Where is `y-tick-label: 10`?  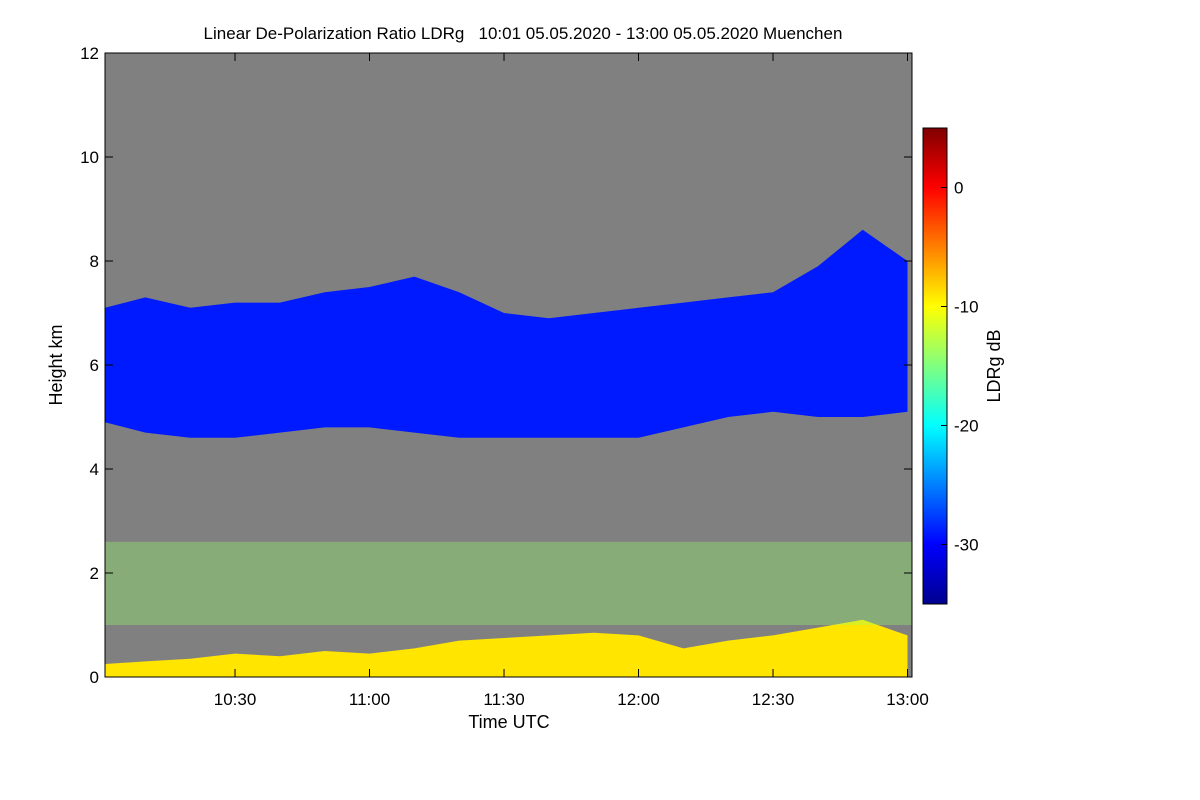 y-tick-label: 10 is located at coordinates (89, 157).